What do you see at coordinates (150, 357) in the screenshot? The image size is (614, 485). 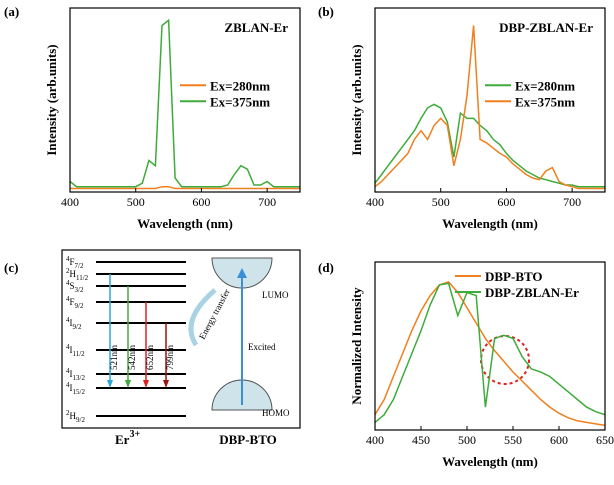 I see `transition-label: 652nm` at bounding box center [150, 357].